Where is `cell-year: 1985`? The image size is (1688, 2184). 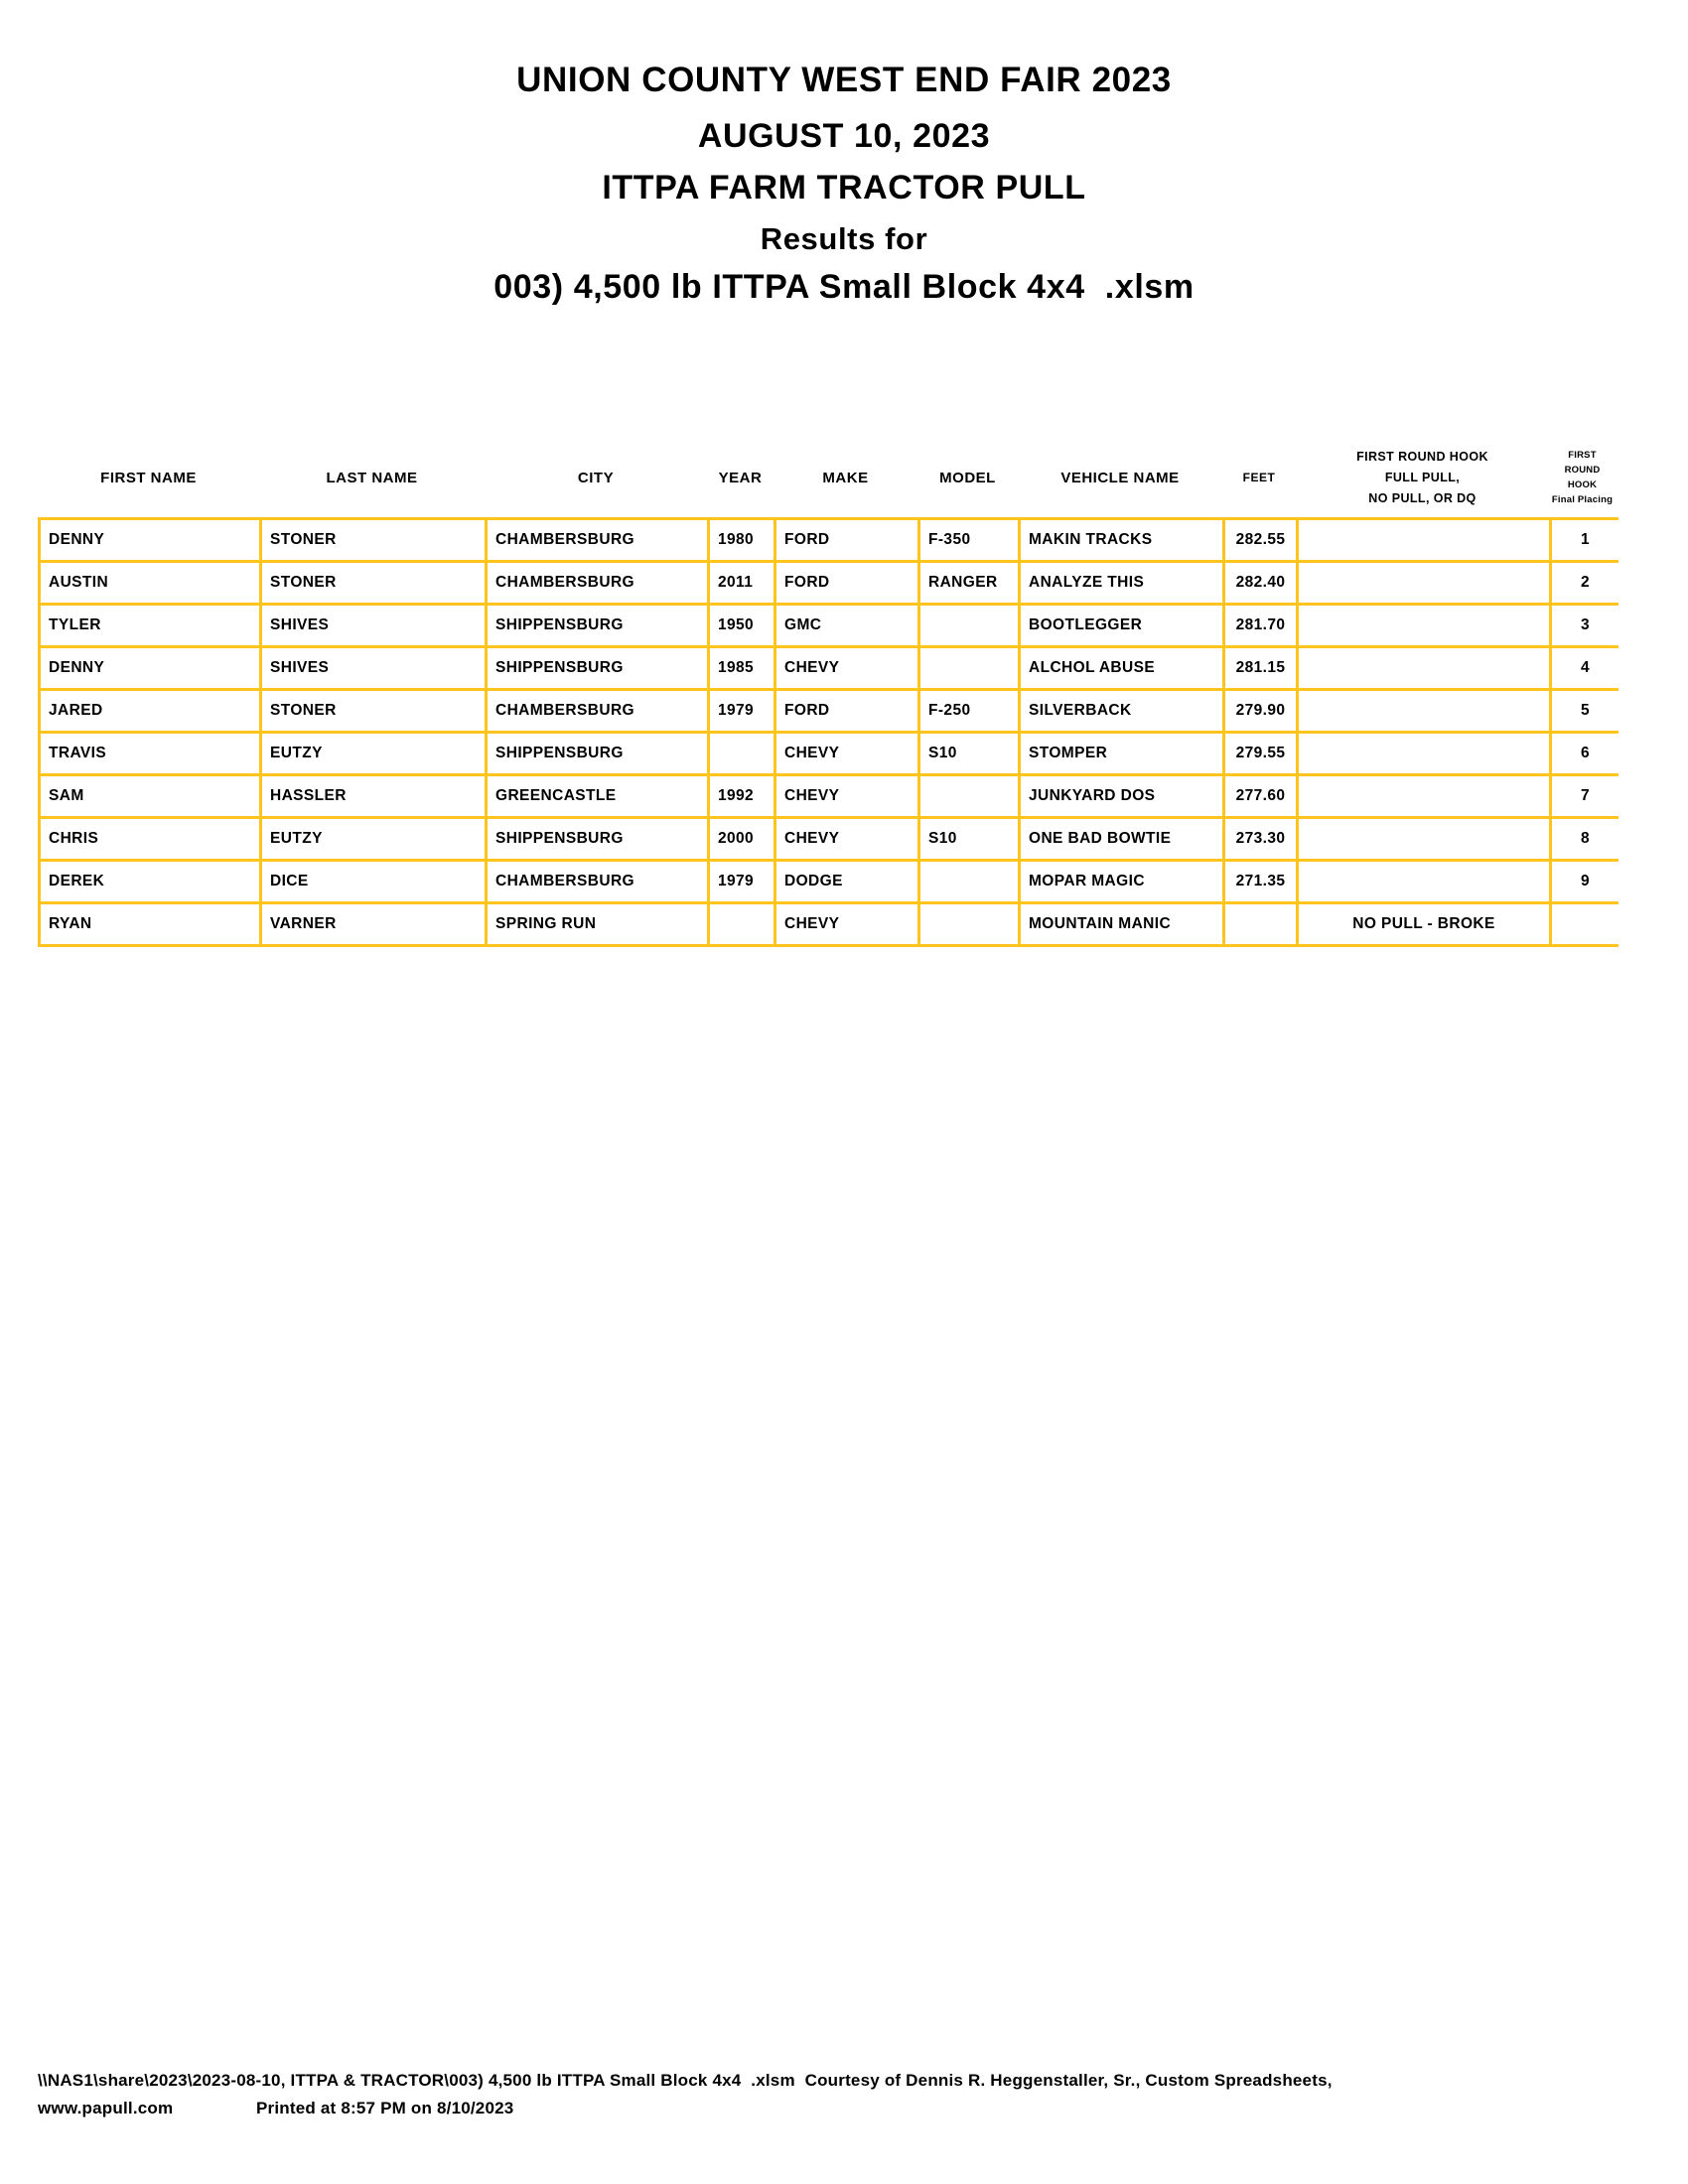 cell-year: 1985 is located at coordinates (743, 668).